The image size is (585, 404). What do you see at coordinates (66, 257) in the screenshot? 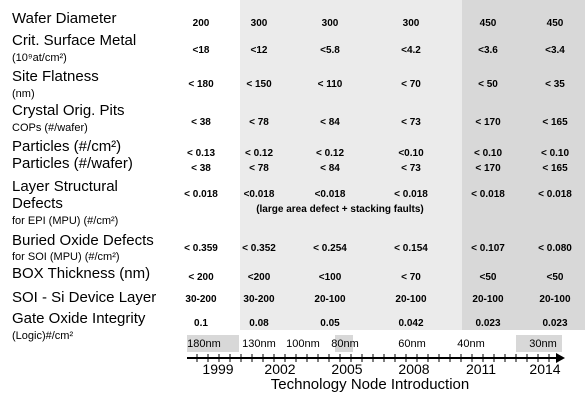
I see `row-sublabel: for SOI (MPU) (#/cm²)` at bounding box center [66, 257].